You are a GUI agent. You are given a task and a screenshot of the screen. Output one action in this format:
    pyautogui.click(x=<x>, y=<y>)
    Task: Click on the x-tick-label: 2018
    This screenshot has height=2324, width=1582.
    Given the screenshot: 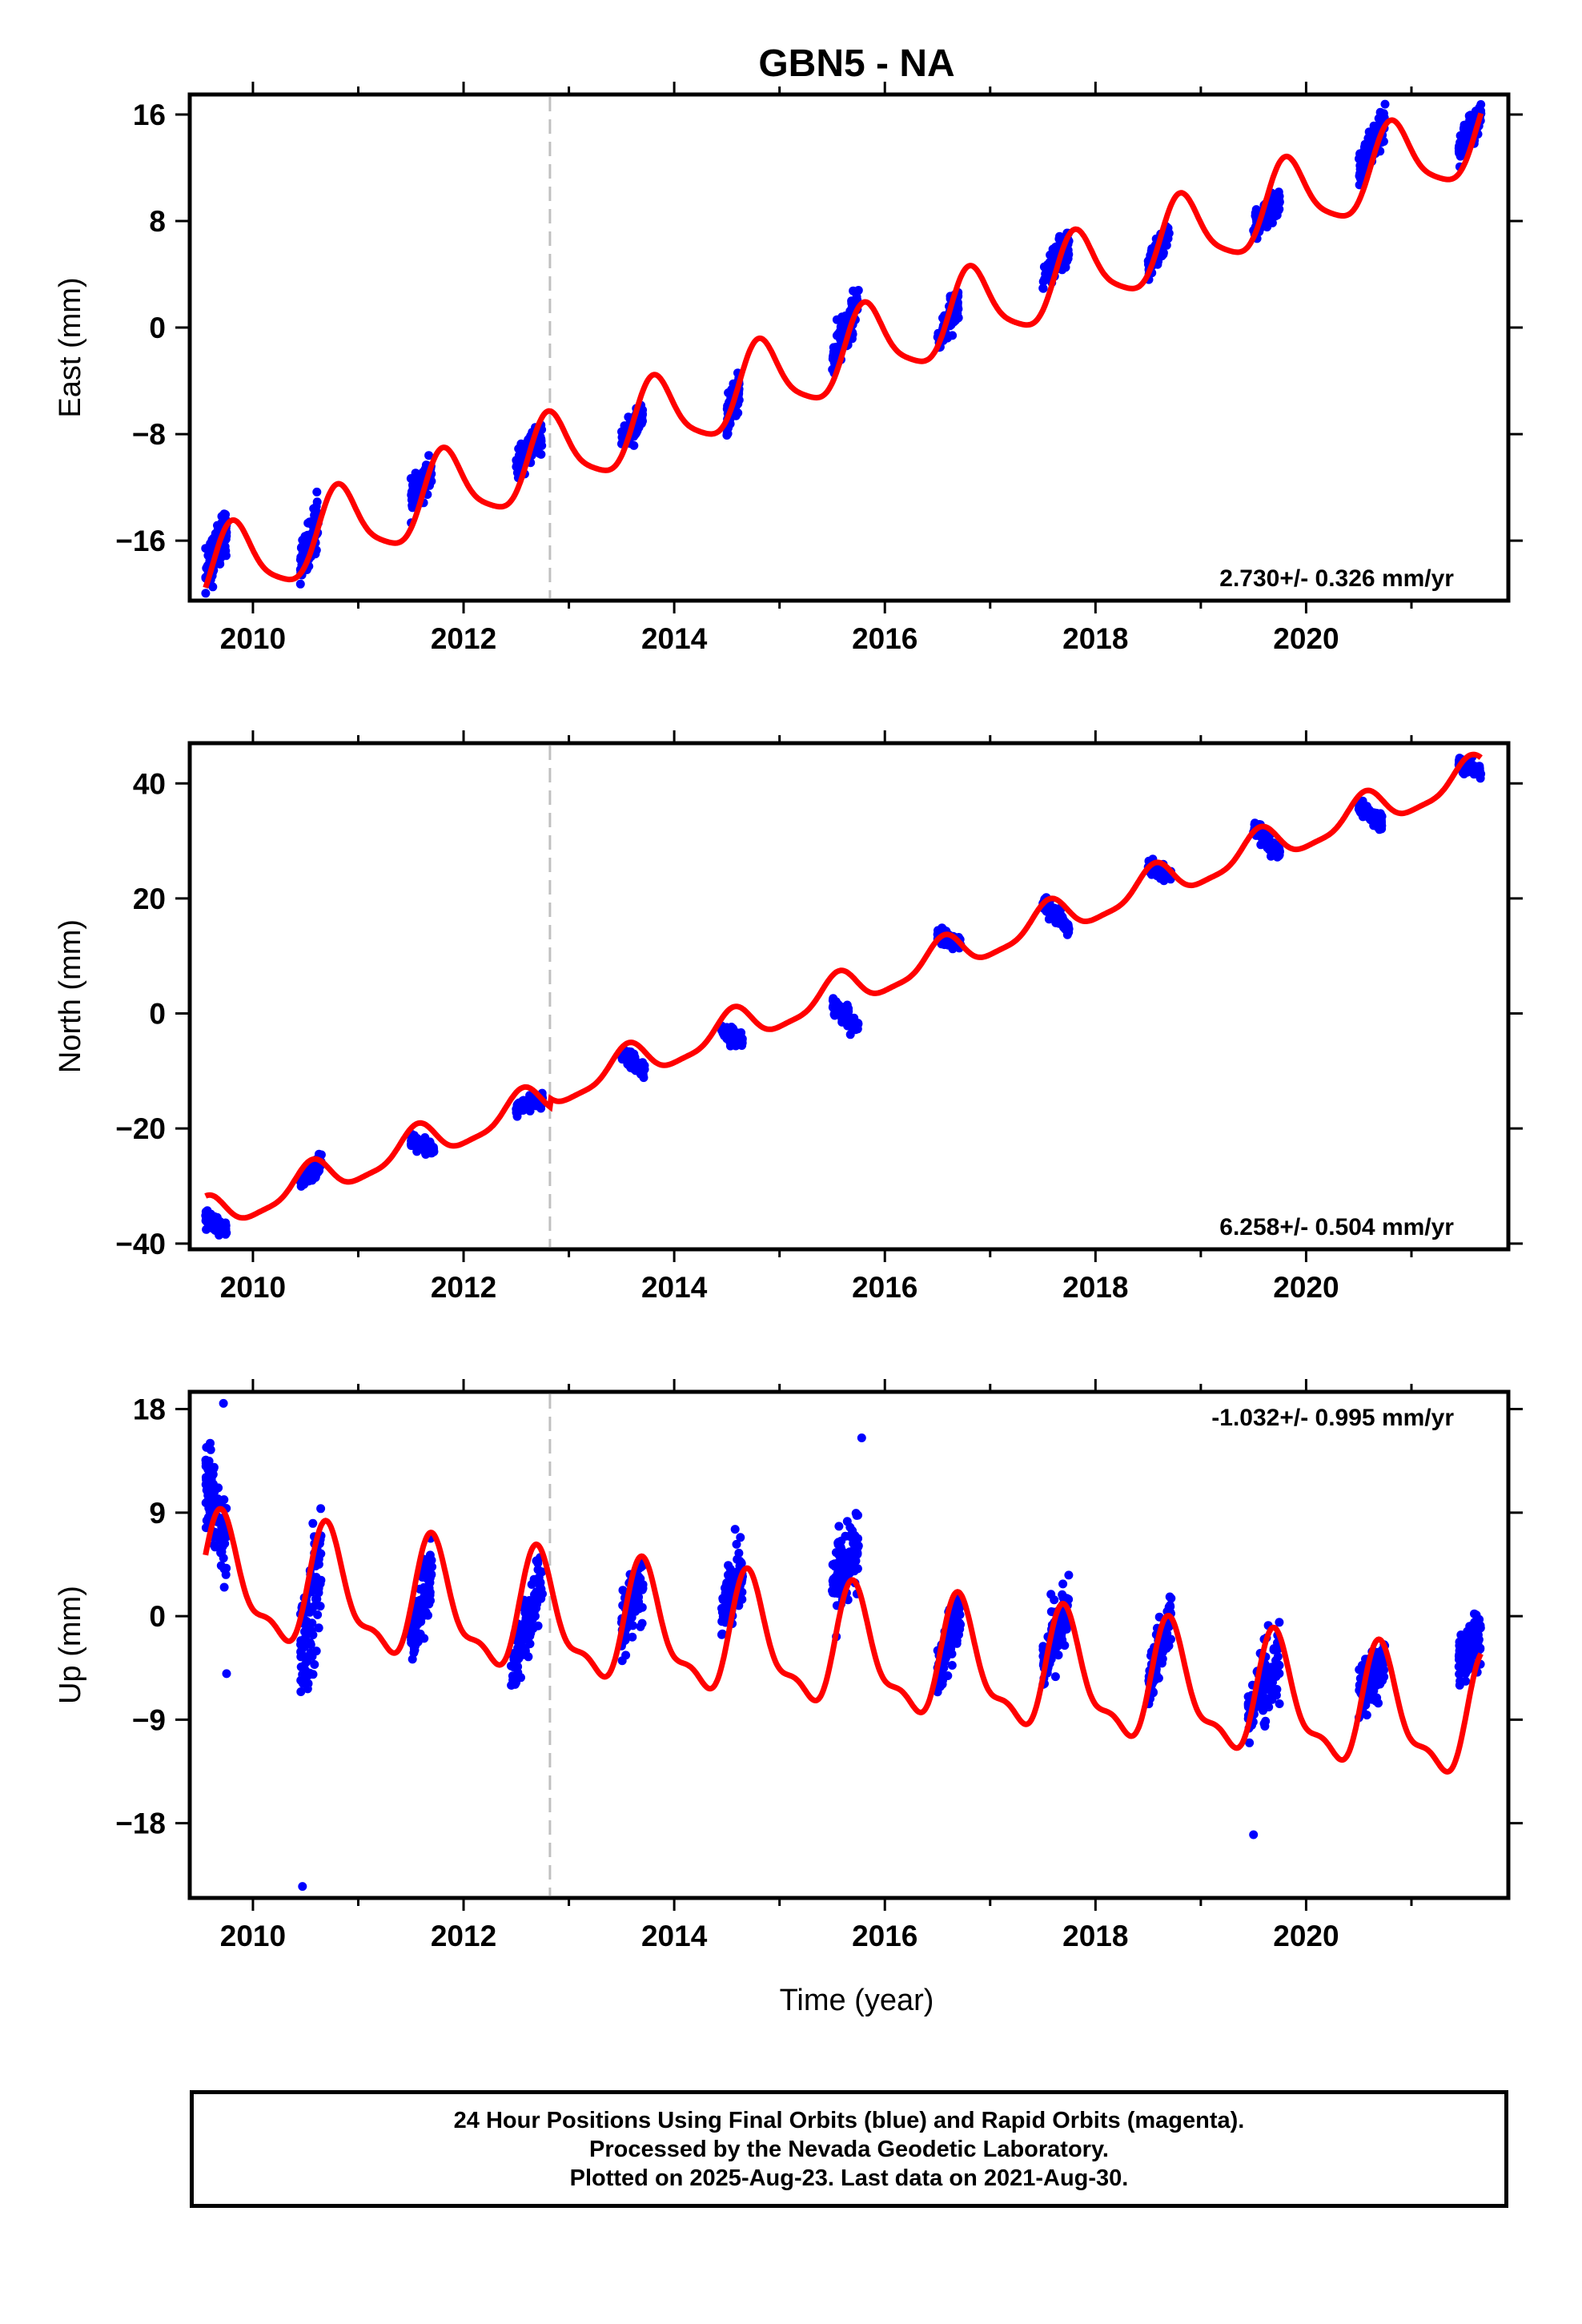 What is the action you would take?
    pyautogui.click(x=1095, y=638)
    